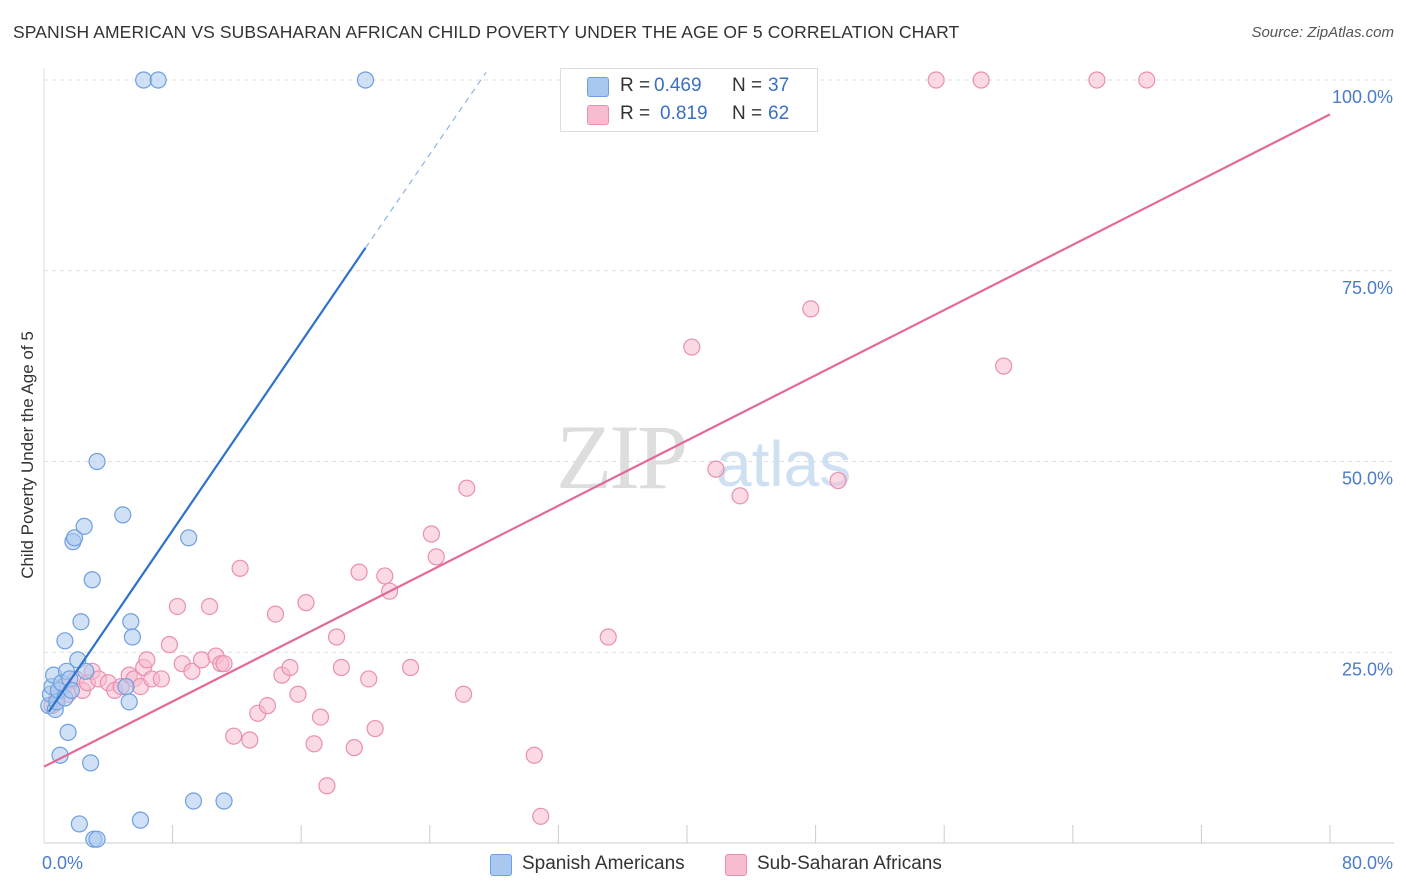 The width and height of the screenshot is (1406, 892). What do you see at coordinates (779, 113) in the screenshot?
I see `legend-n-value: 62` at bounding box center [779, 113].